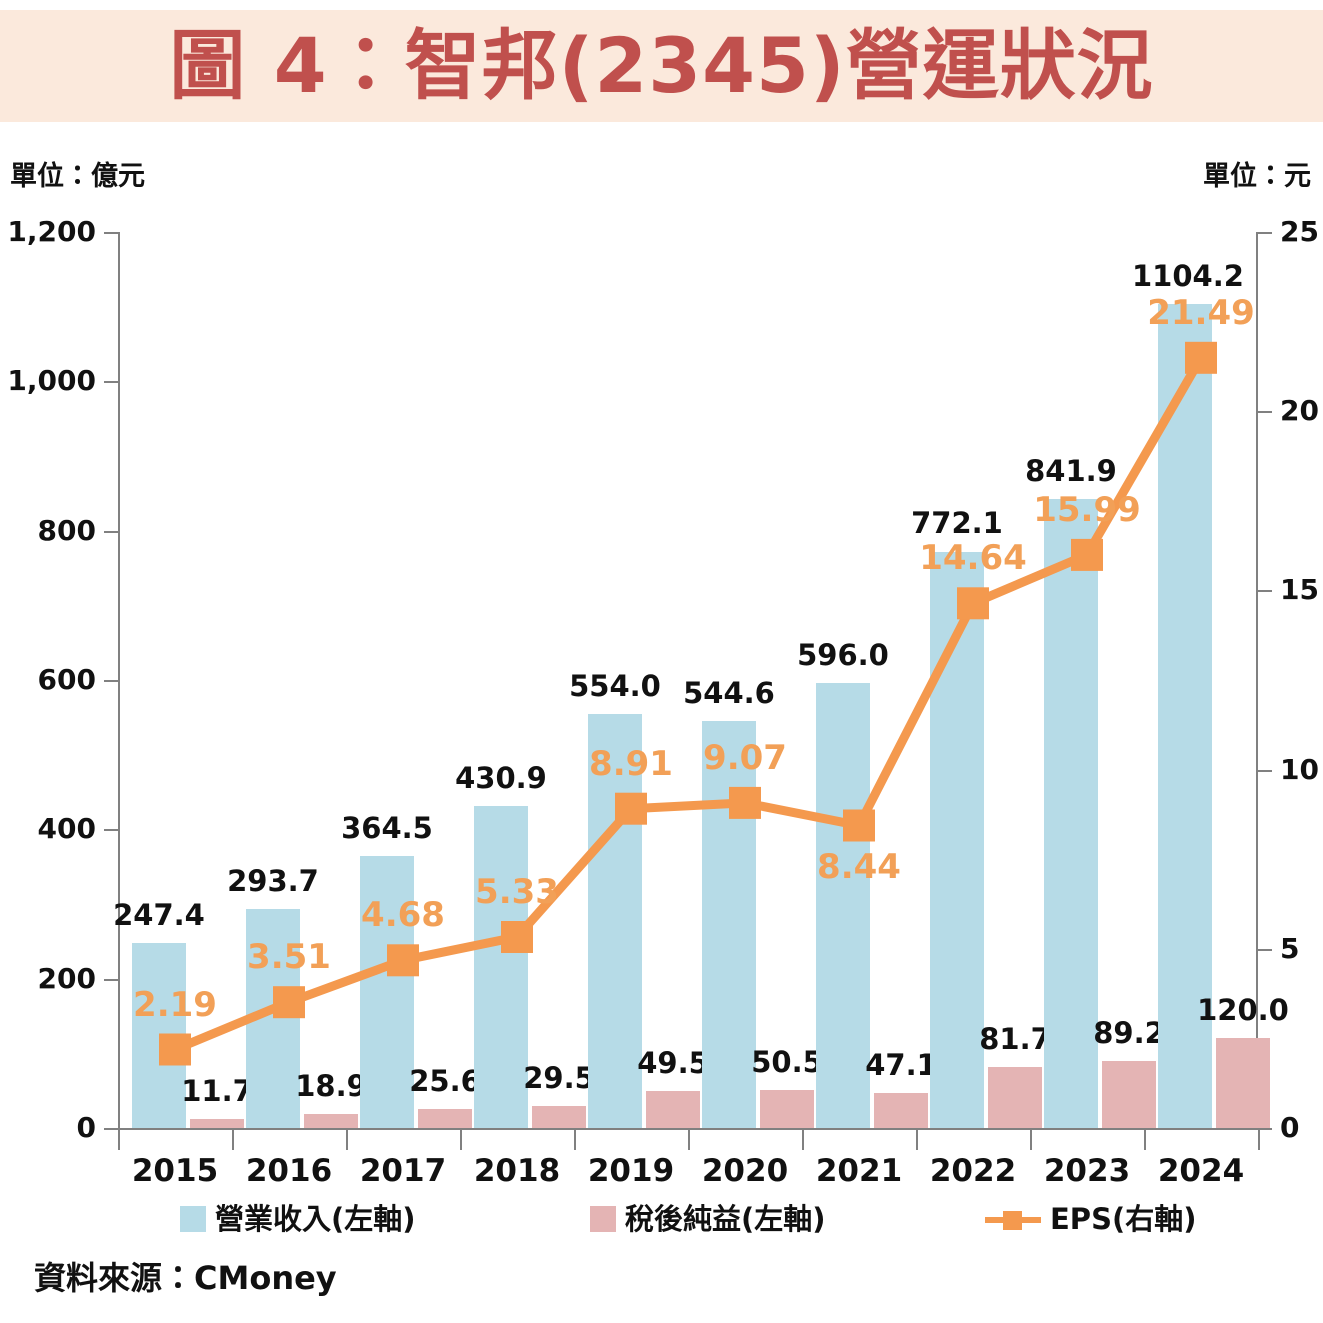  I want to click on revenue-value-label: 554.0, so click(615, 686).